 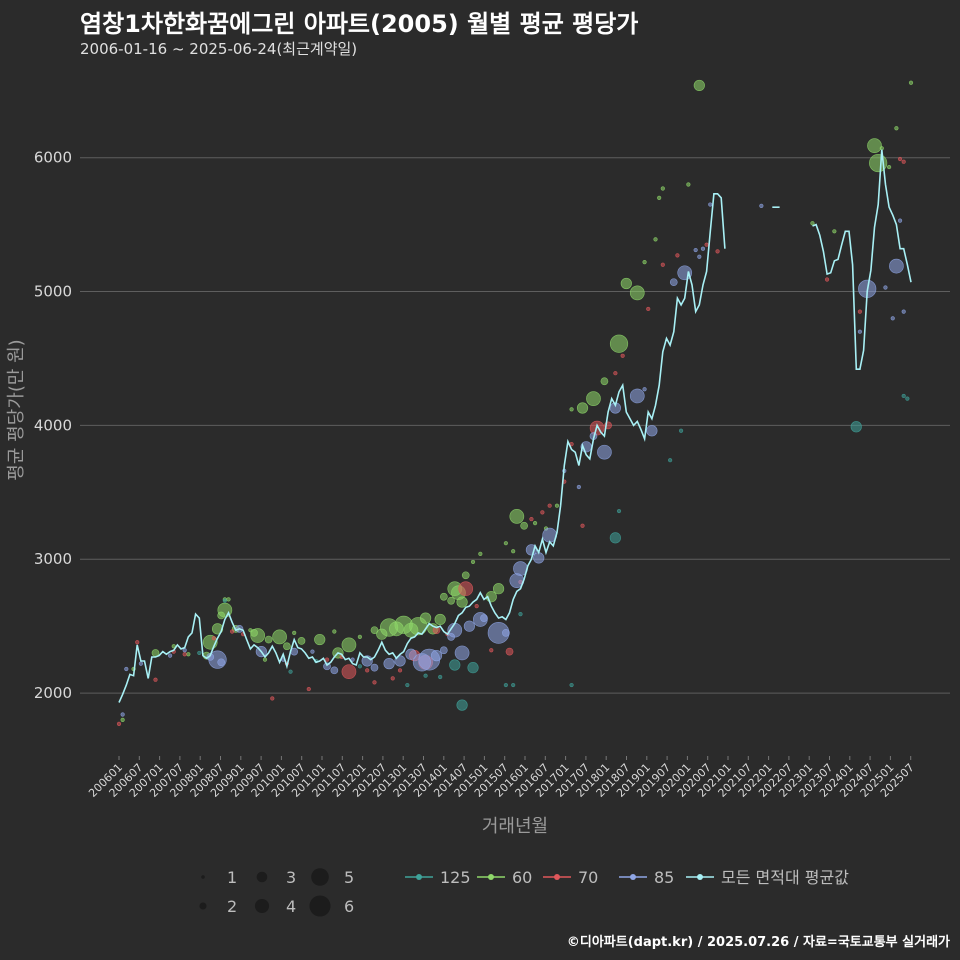 What do you see at coordinates (16, 409) in the screenshot?
I see `y-axis-title: 평균 평당가(만 원)` at bounding box center [16, 409].